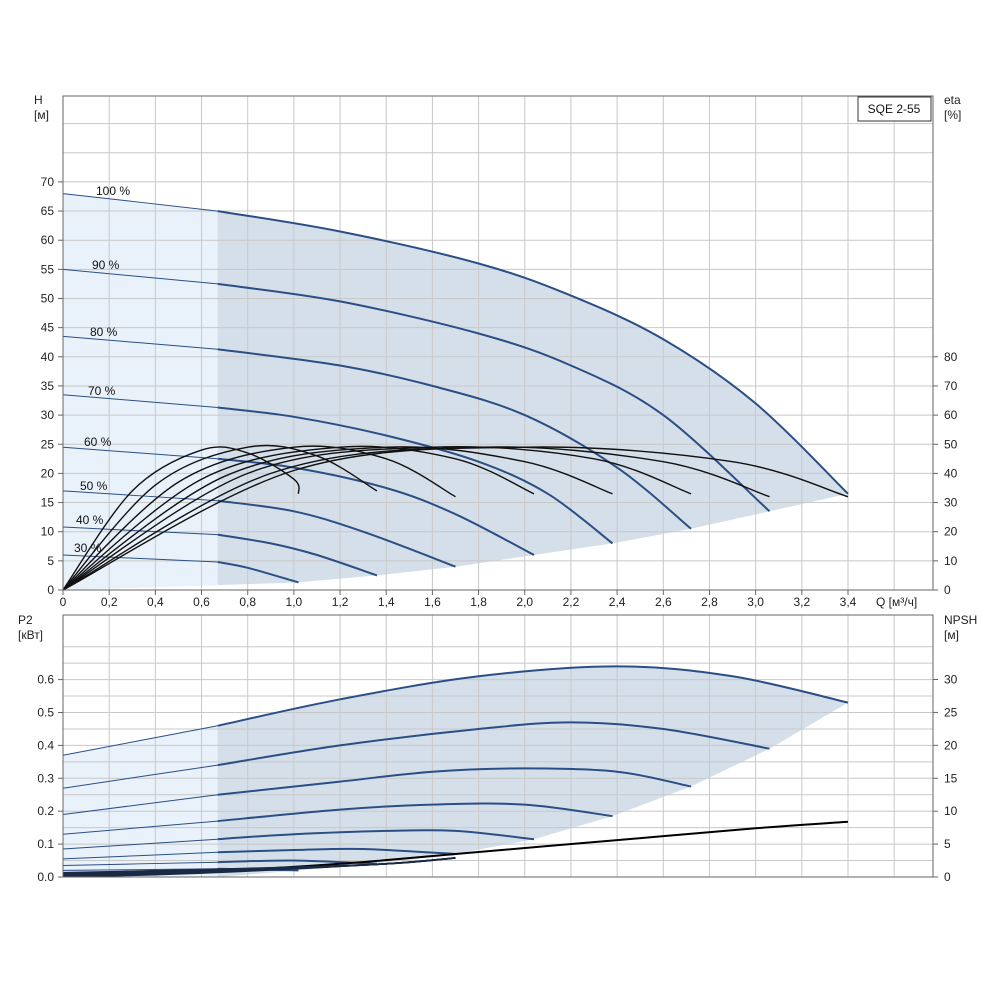 Image resolution: width=1000 pixels, height=1000 pixels. What do you see at coordinates (952, 107) in the screenshot?
I see `y-axis-label-right: eta [%]` at bounding box center [952, 107].